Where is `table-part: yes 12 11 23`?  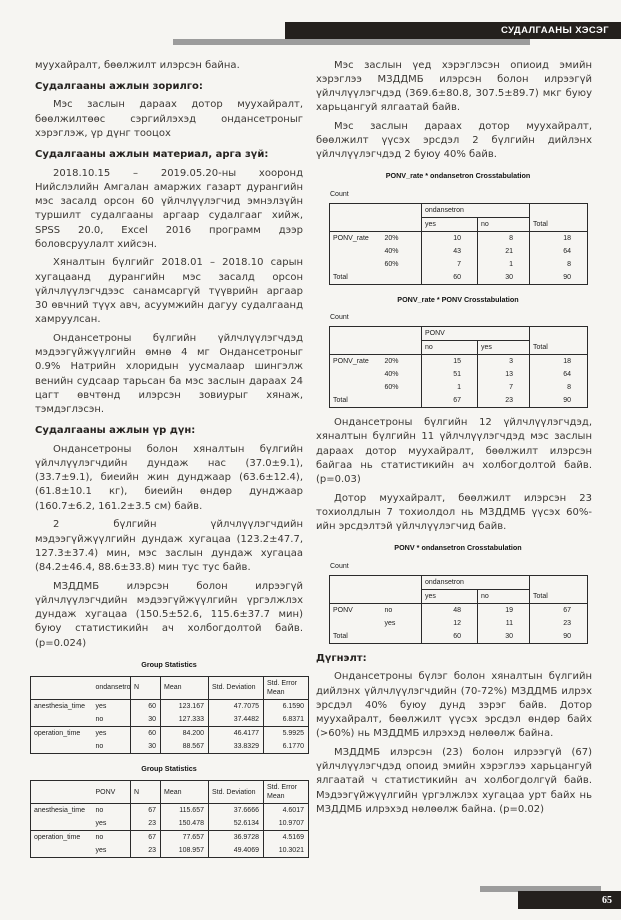 table-part: yes 12 11 23 is located at coordinates (459, 623).